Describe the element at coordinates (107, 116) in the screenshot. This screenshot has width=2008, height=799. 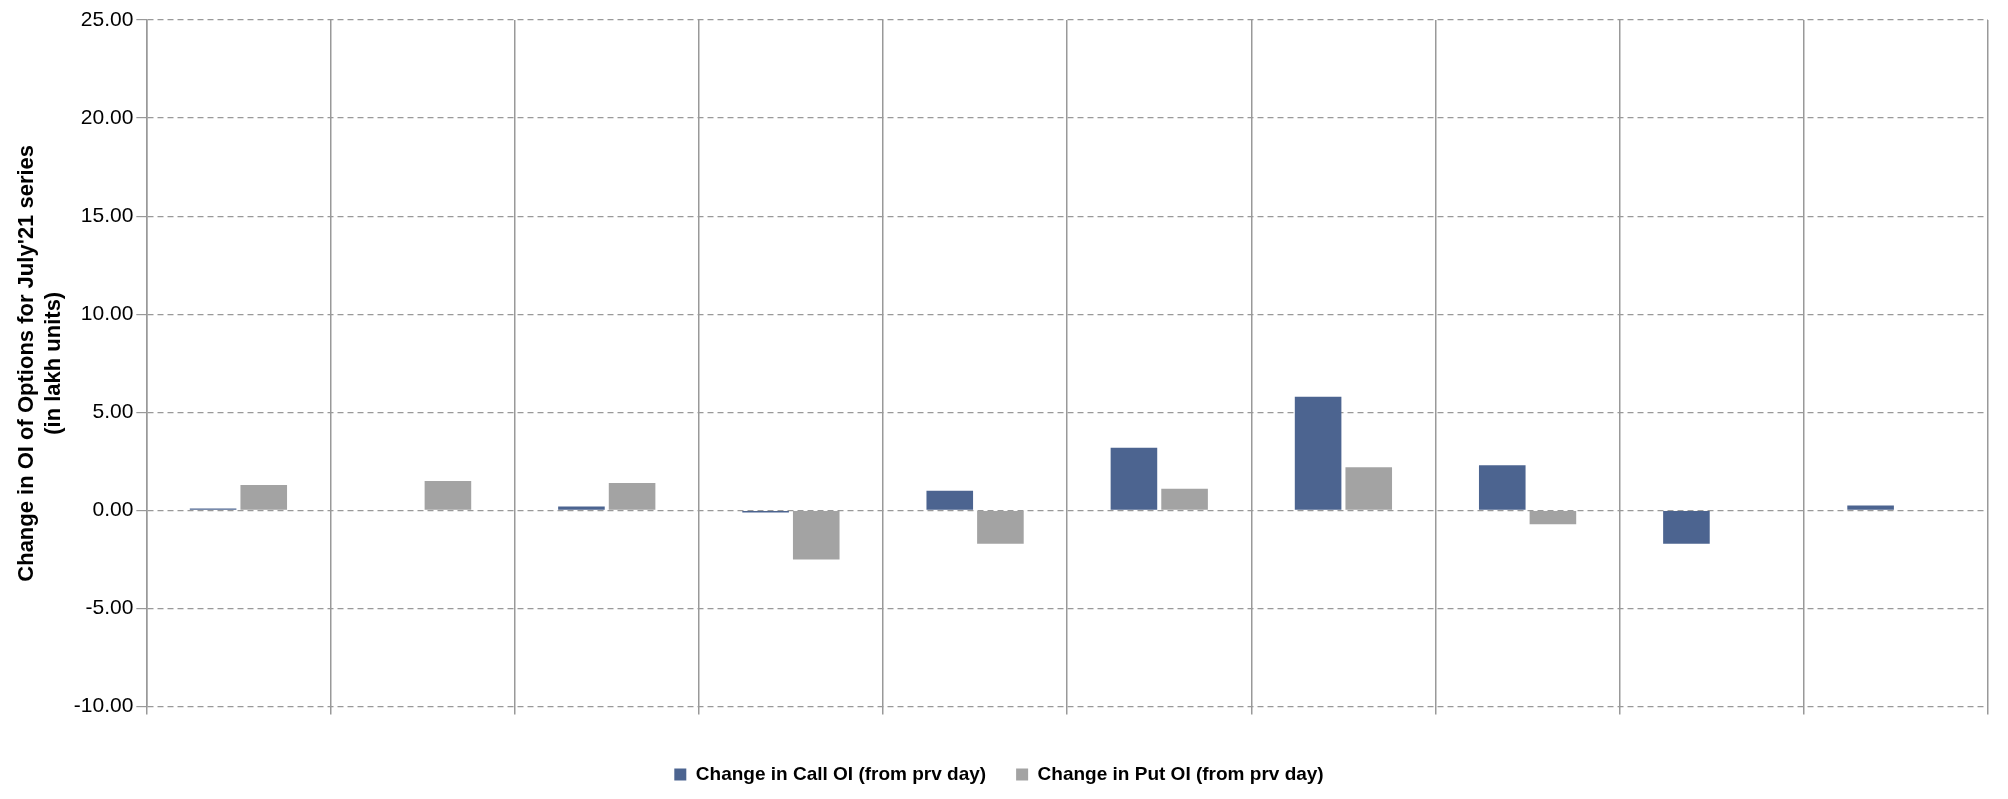
I see `y-tick-label: 20.00` at that location.